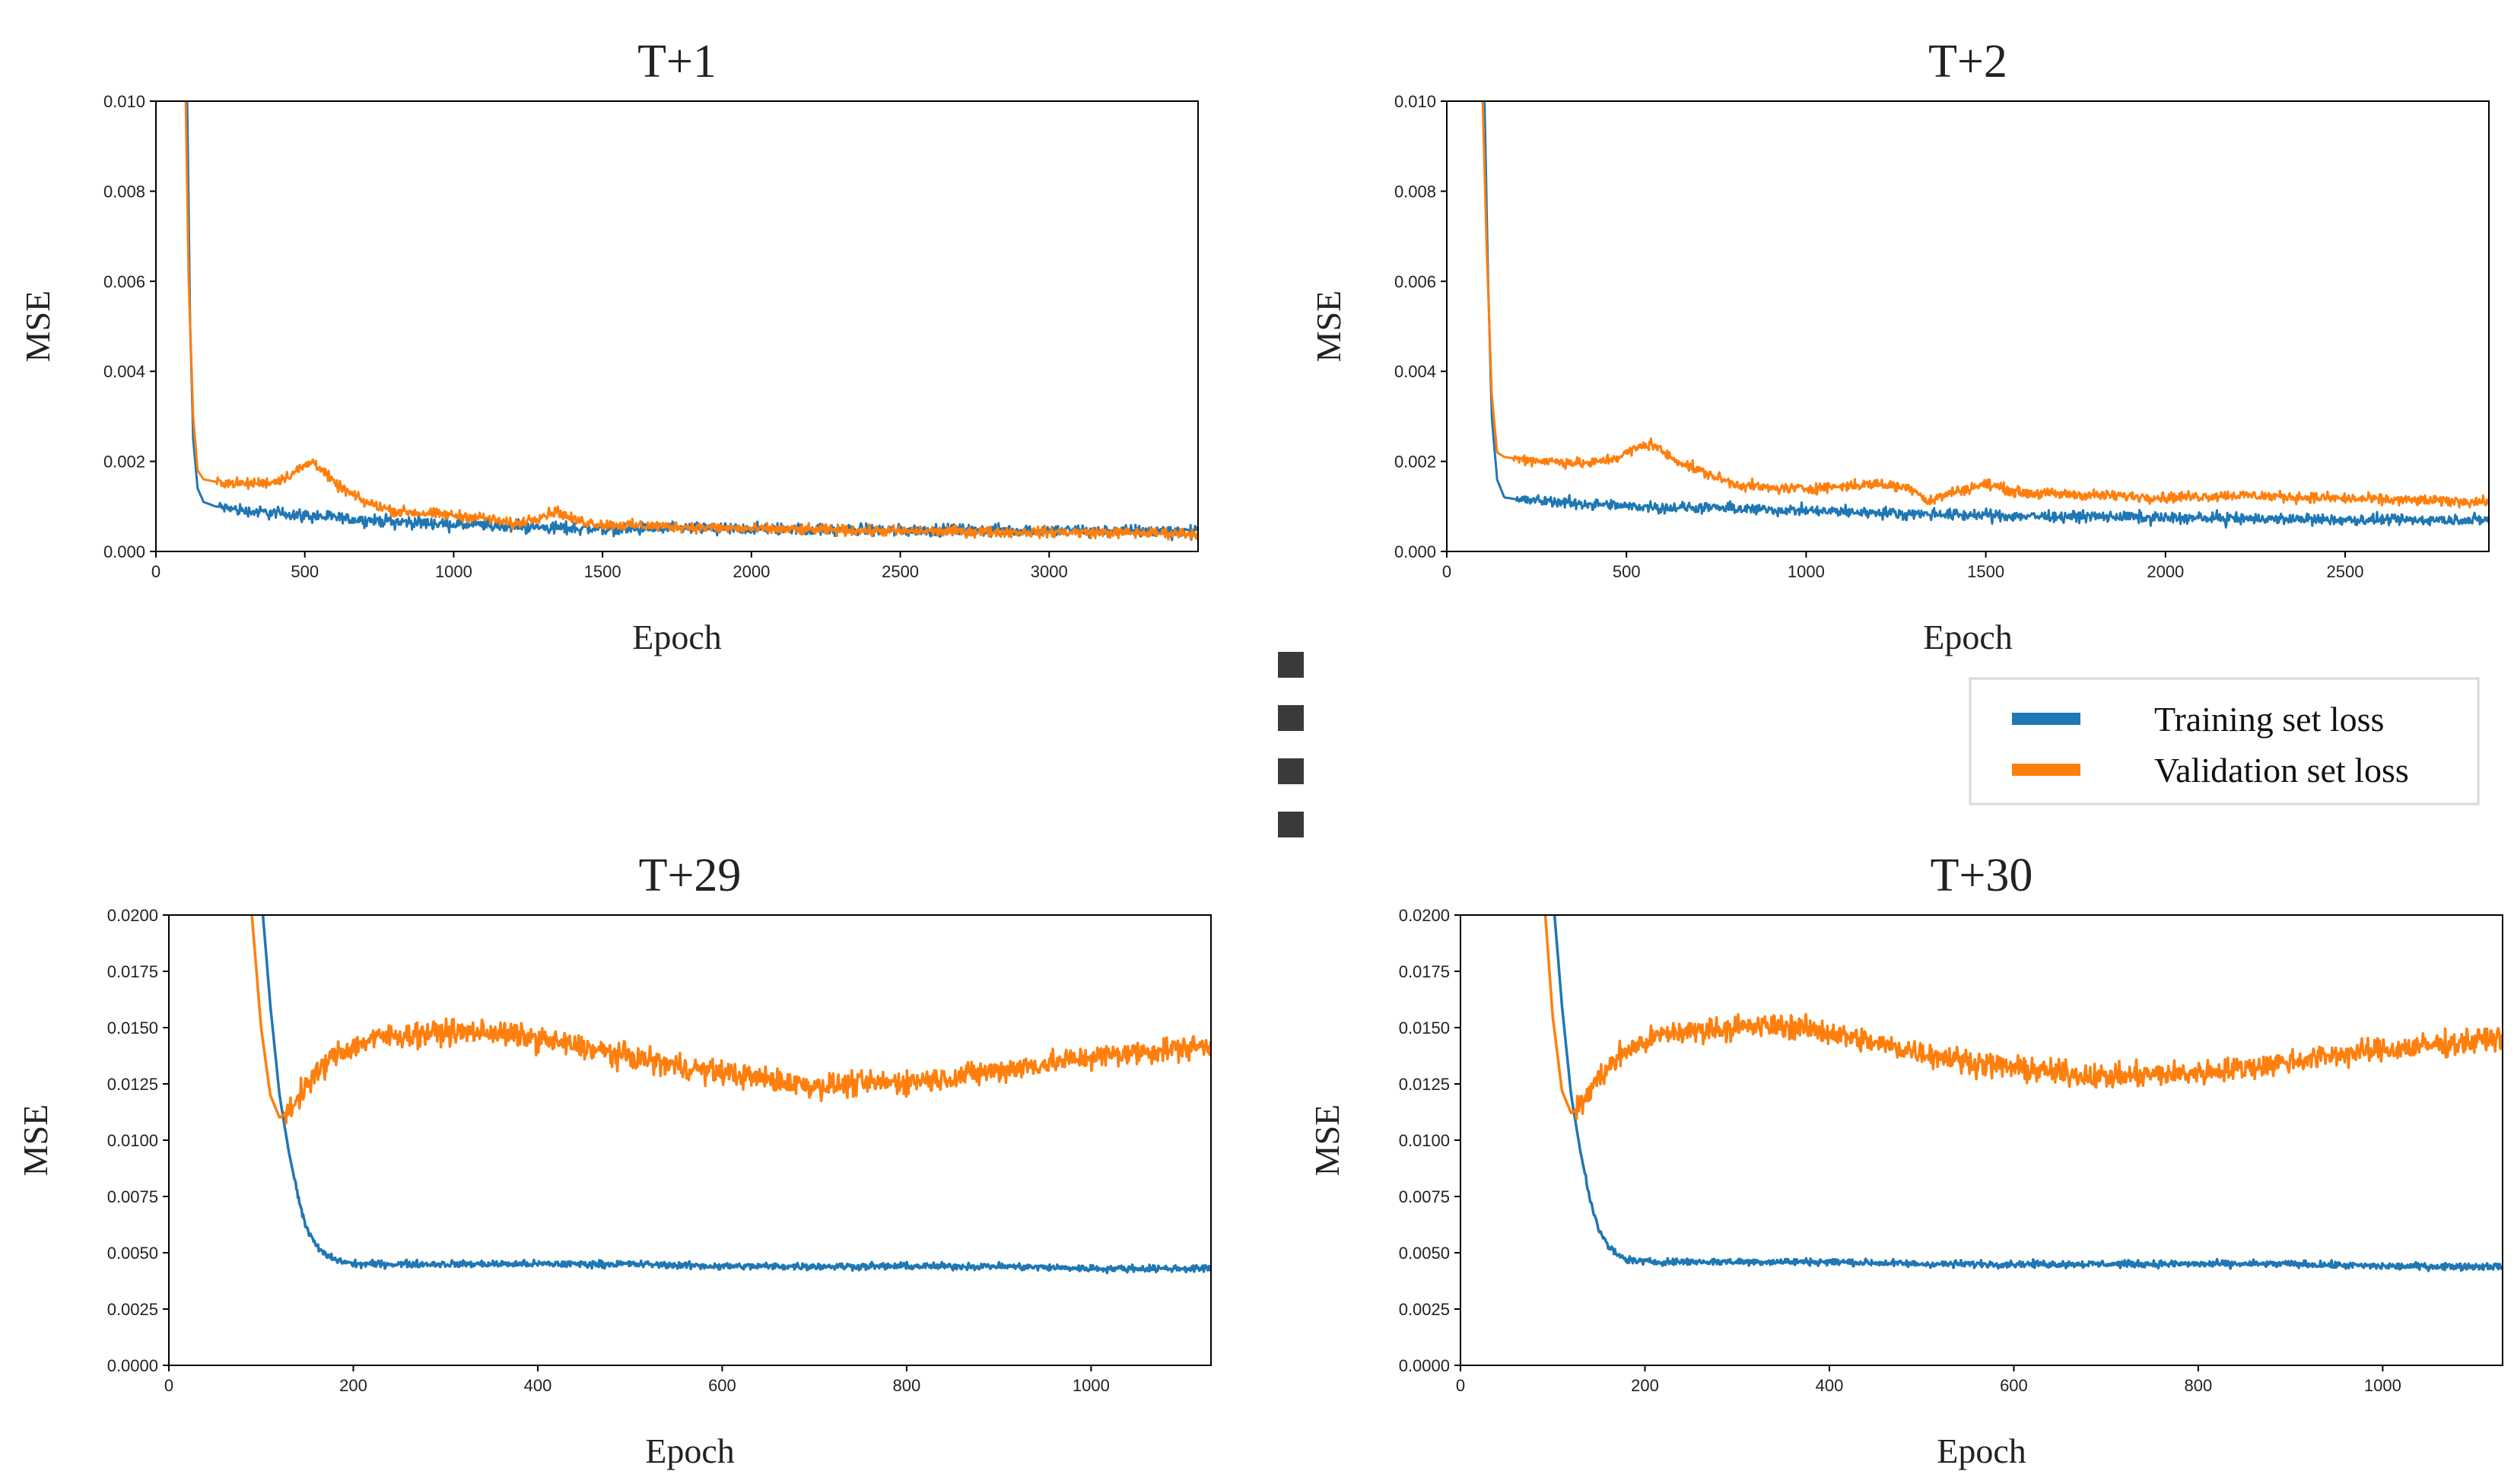  I want to click on x-axis-label-t1: Epoch, so click(677, 637).